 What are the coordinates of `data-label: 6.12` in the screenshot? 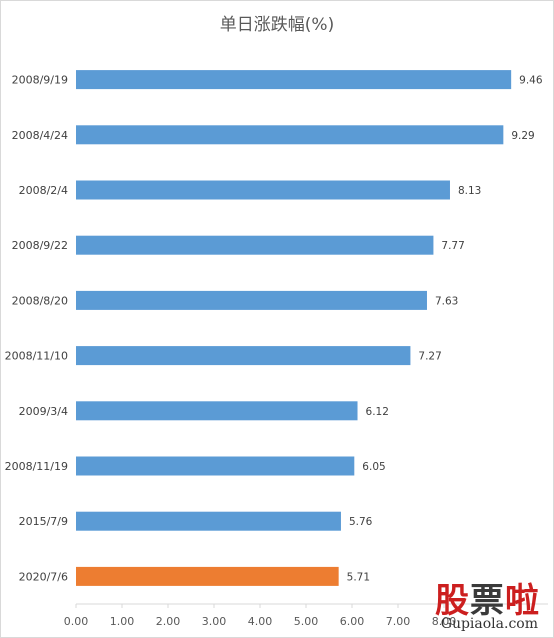 It's located at (377, 412).